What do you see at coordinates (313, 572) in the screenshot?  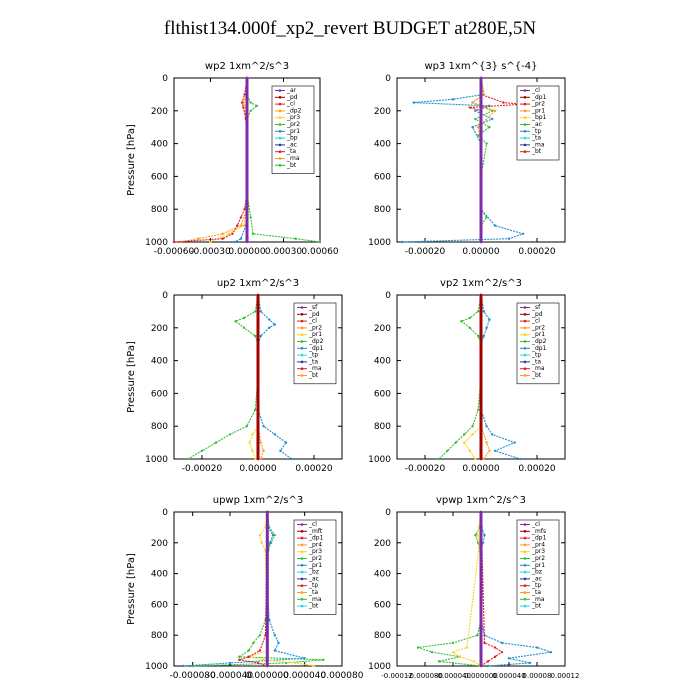 I see `legend-label: _bz` at bounding box center [313, 572].